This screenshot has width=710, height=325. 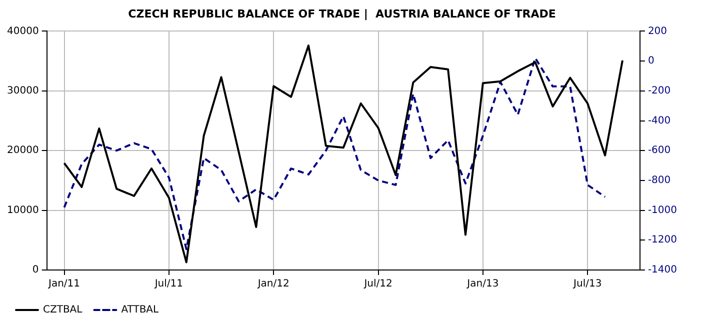 What do you see at coordinates (587, 284) in the screenshot?
I see `x-tick-label: Jul/13` at bounding box center [587, 284].